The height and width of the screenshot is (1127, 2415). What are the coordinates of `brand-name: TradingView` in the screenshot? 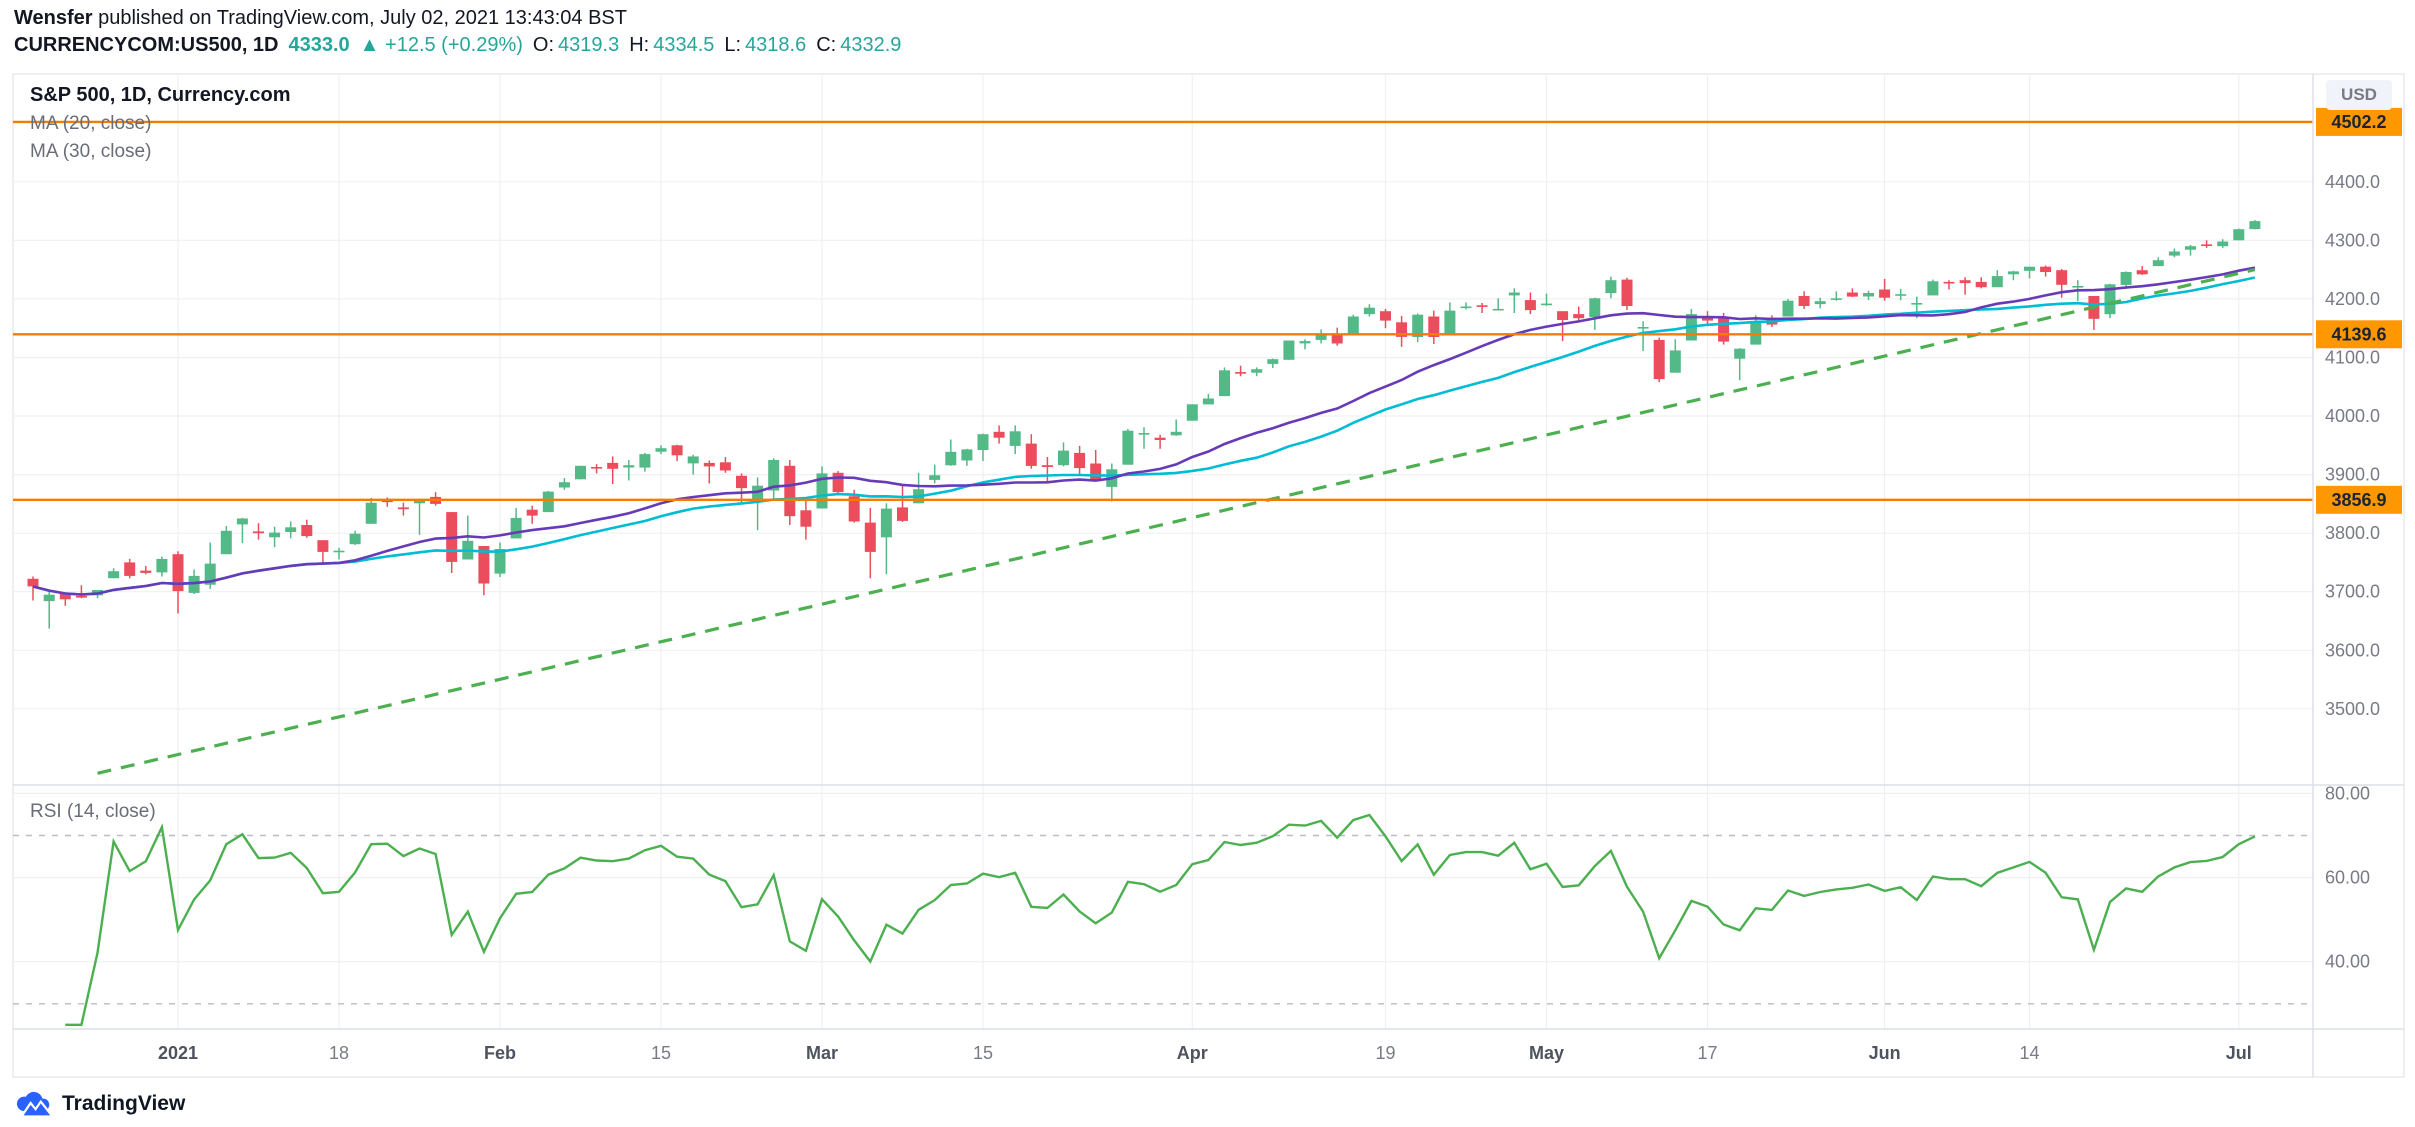 It's located at (124, 1103).